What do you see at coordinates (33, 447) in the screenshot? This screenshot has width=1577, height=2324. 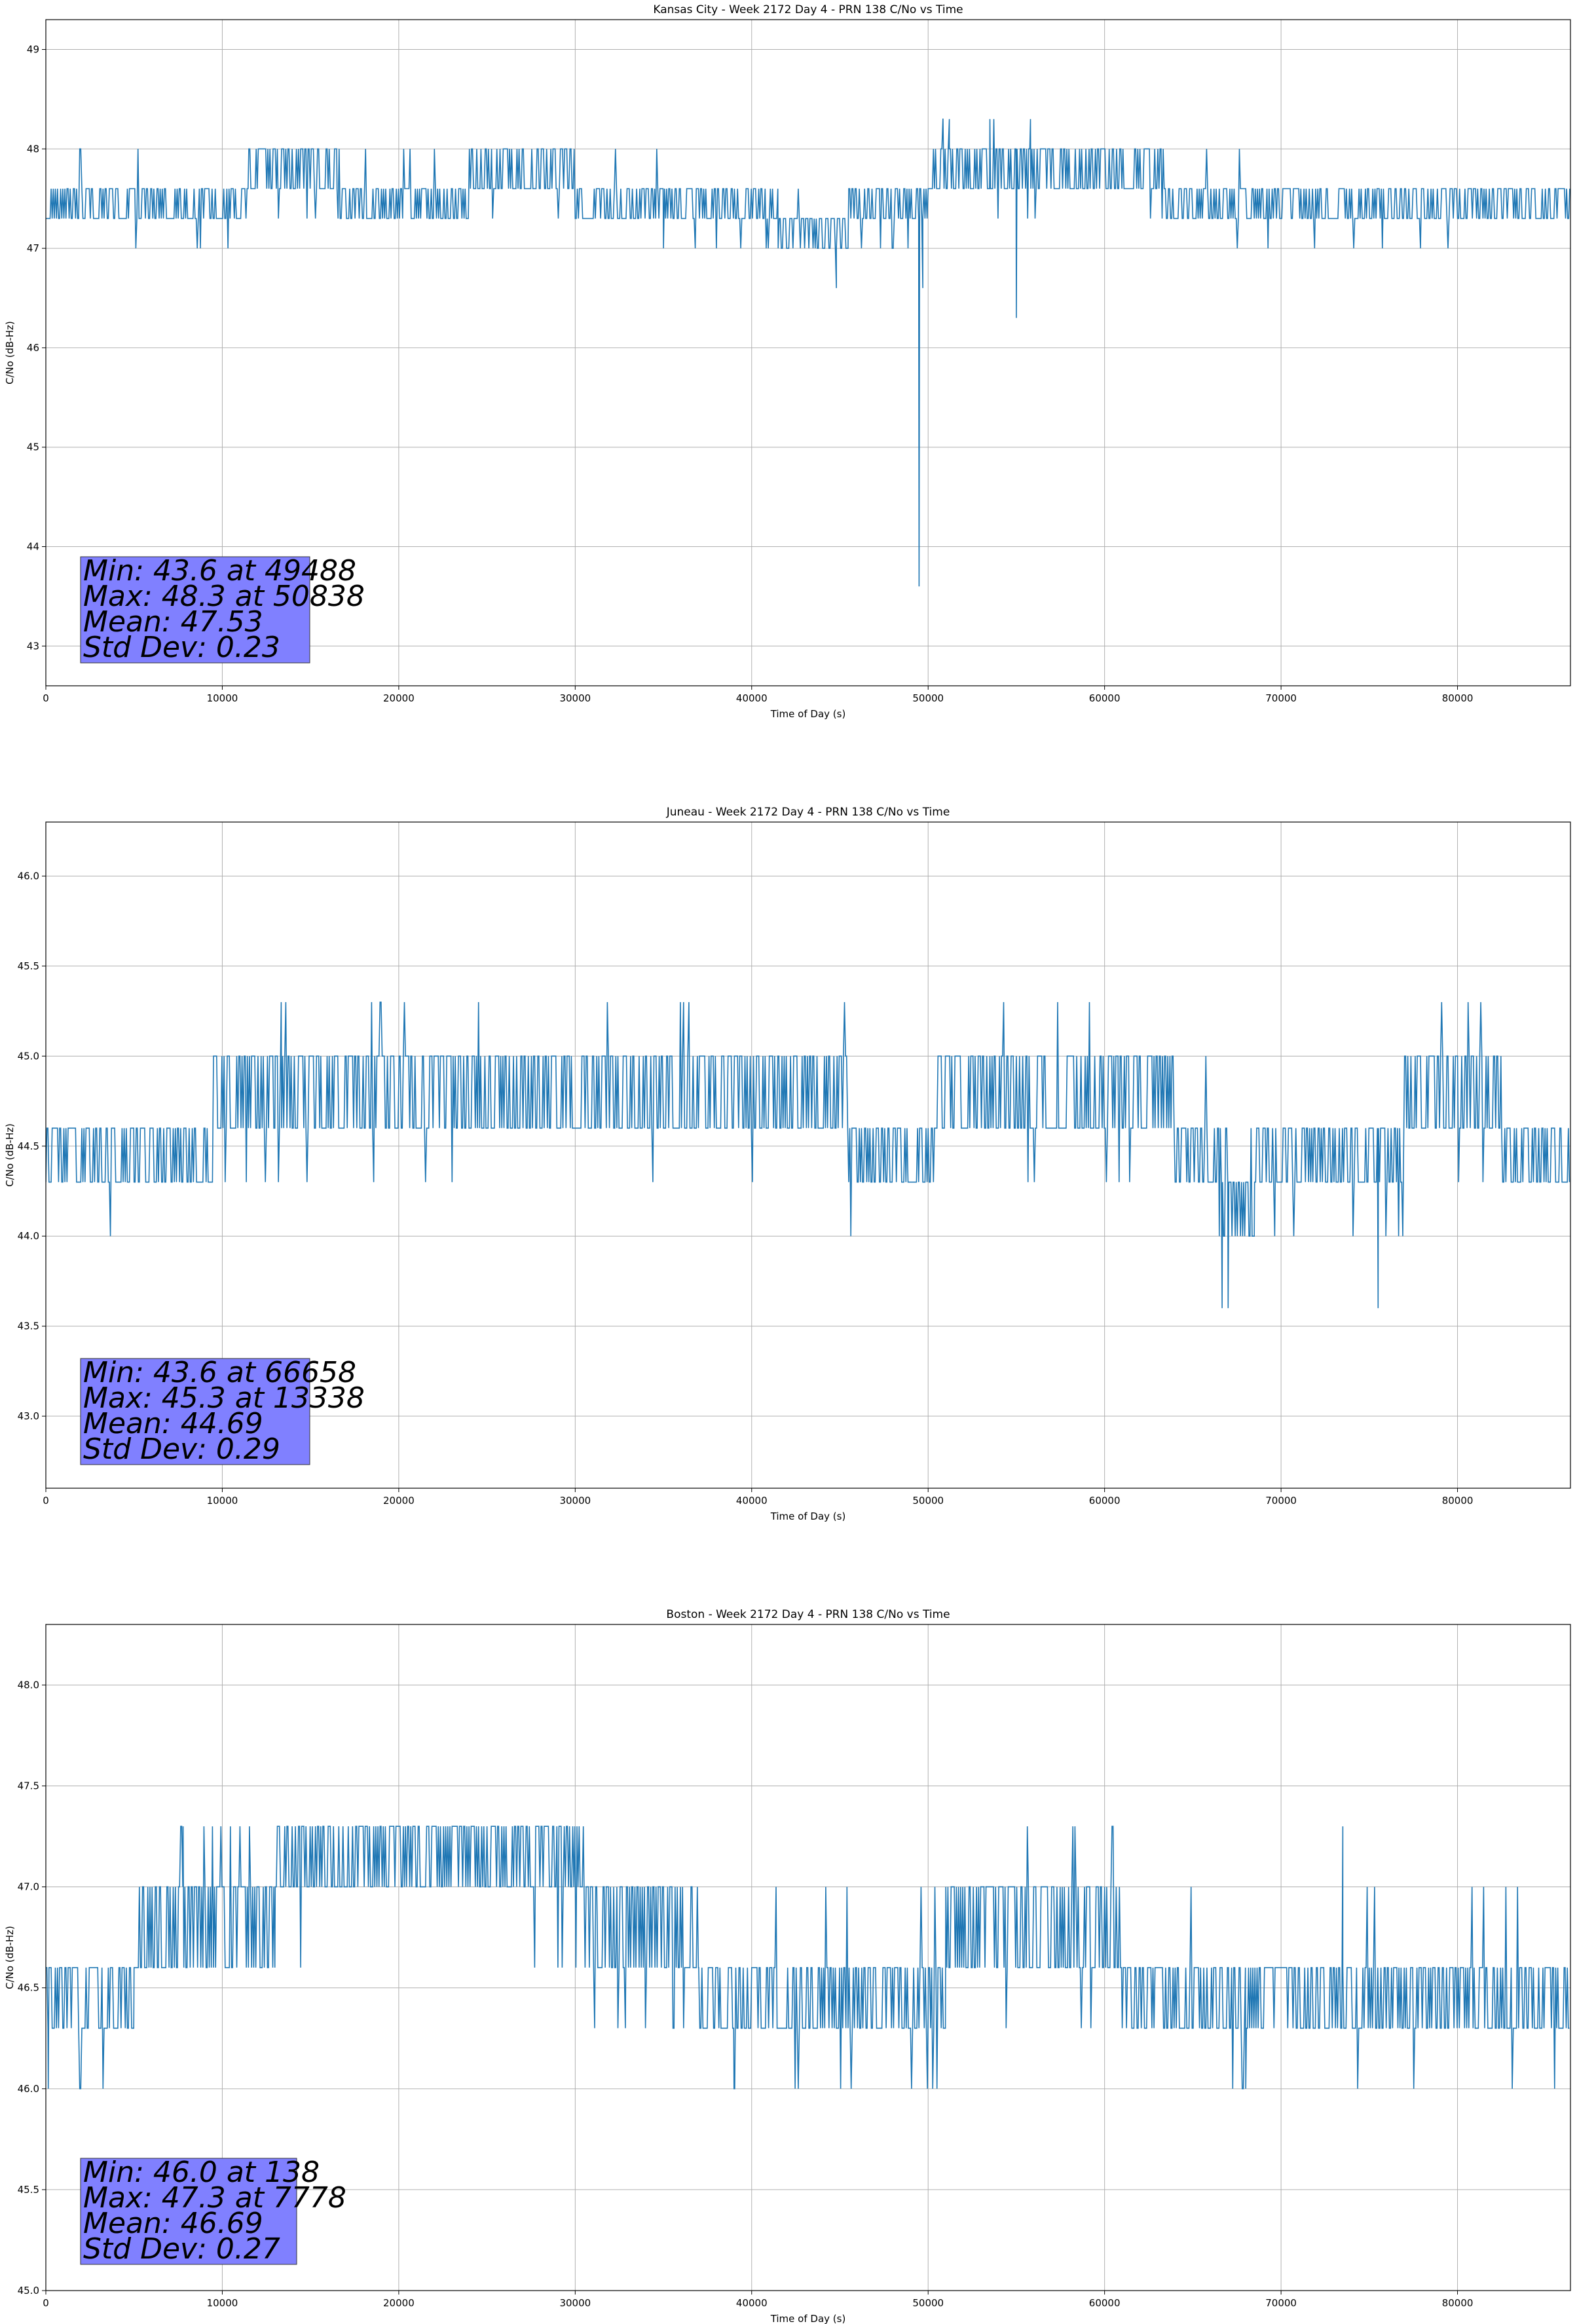 I see `y-tick-label: 45` at bounding box center [33, 447].